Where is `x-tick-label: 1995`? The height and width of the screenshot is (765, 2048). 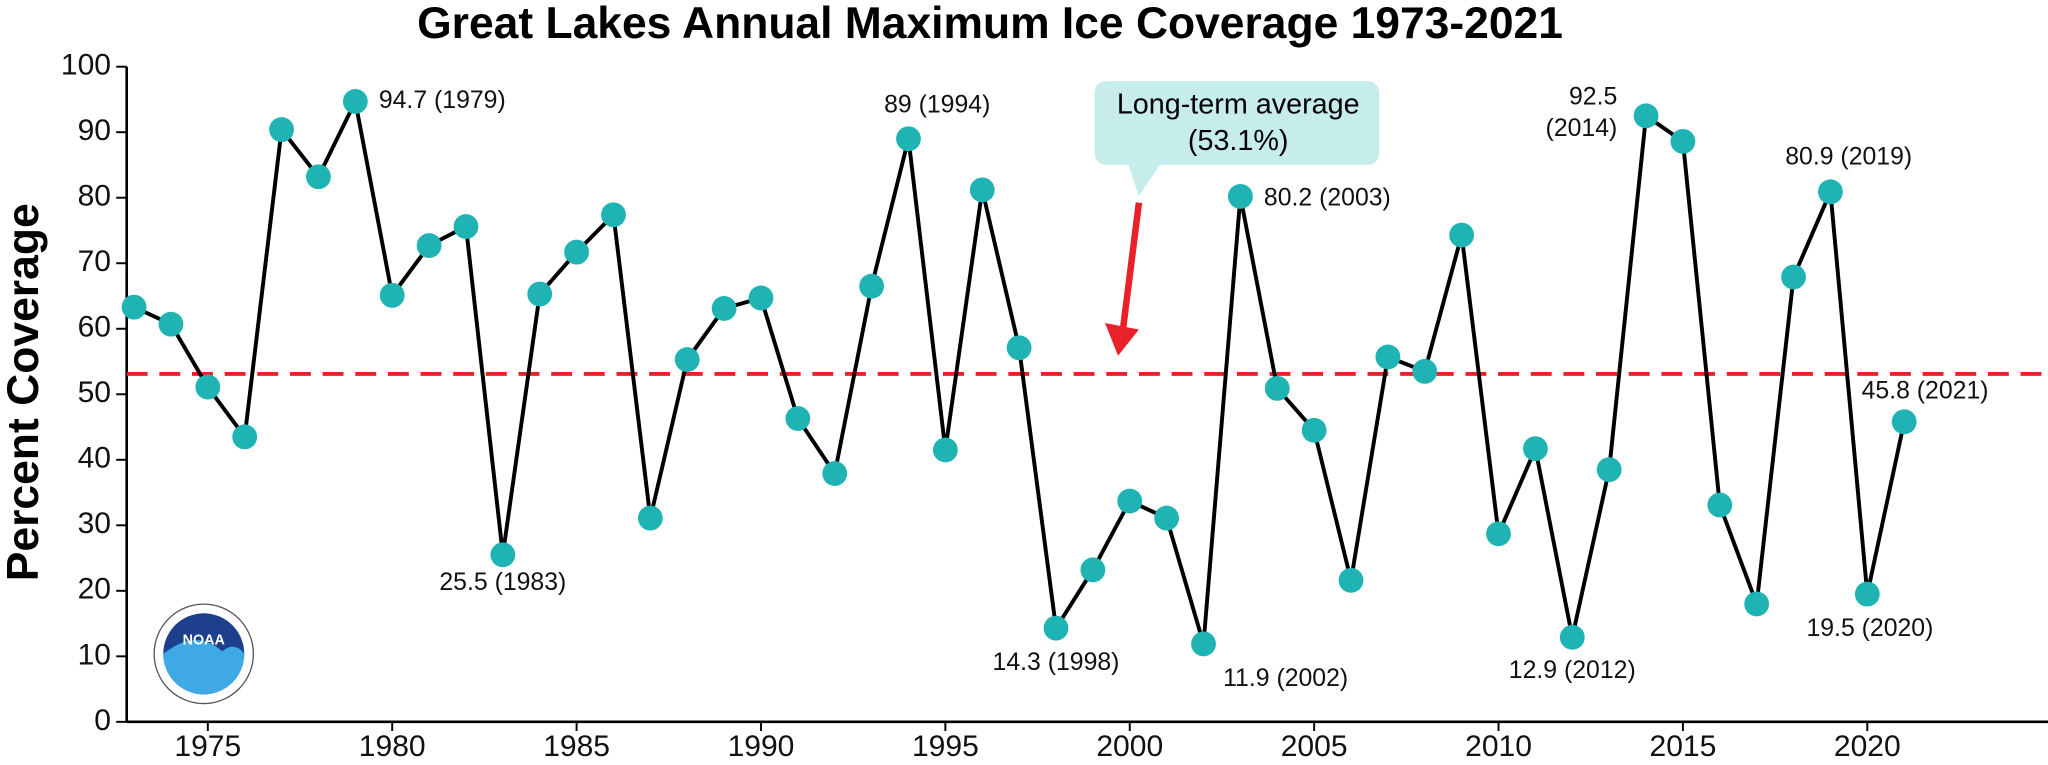
x-tick-label: 1995 is located at coordinates (945, 746).